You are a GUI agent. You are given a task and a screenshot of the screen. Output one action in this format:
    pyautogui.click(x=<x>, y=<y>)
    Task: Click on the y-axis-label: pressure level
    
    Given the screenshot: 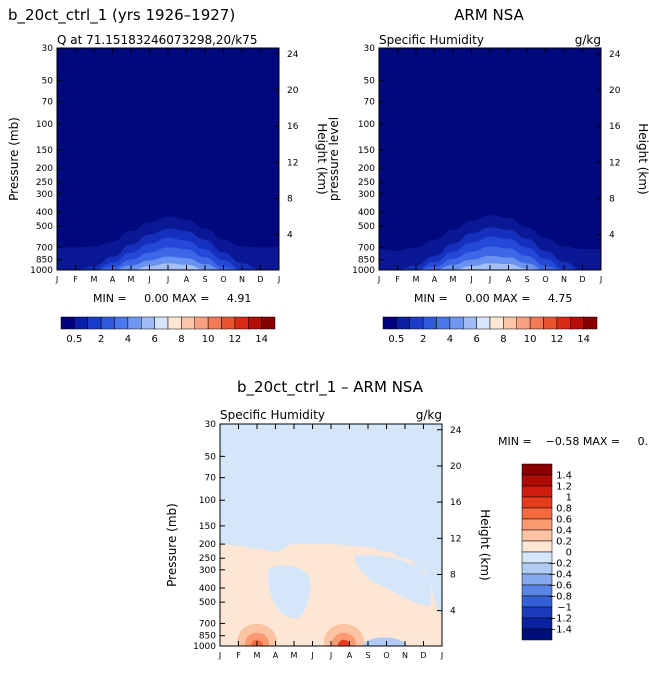 What is the action you would take?
    pyautogui.click(x=334, y=159)
    